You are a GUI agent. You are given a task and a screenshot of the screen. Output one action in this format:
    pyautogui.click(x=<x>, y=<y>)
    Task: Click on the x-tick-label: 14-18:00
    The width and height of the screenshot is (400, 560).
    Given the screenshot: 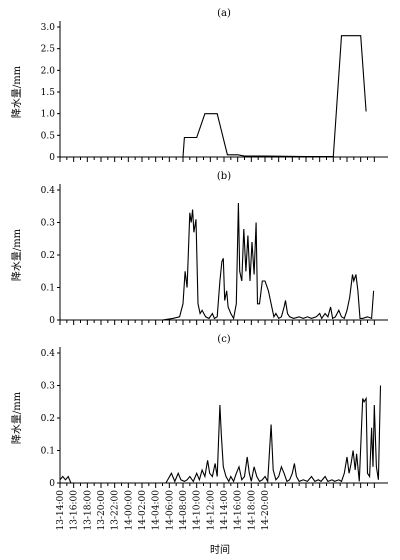 What is the action you would take?
    pyautogui.click(x=252, y=510)
    